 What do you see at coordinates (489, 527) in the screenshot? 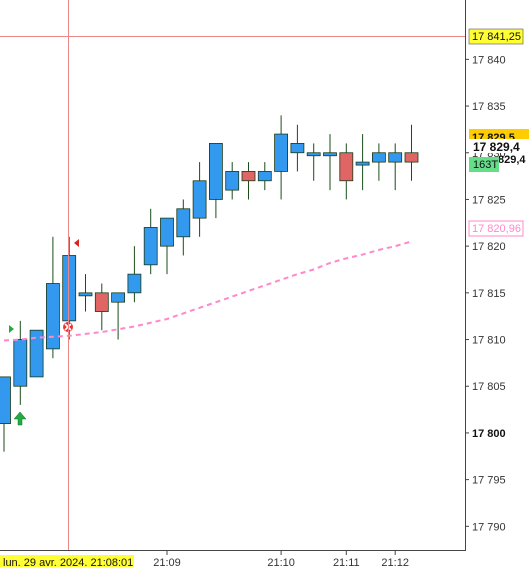
I see `y-tick-label: 17 790` at bounding box center [489, 527].